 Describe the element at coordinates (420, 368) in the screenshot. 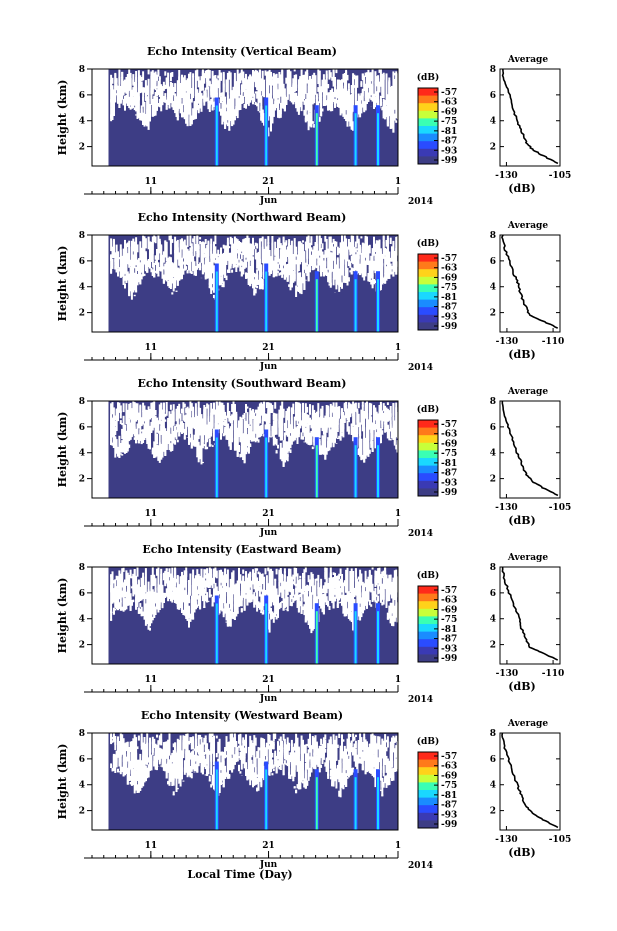

I see `year-label: 2014` at that location.